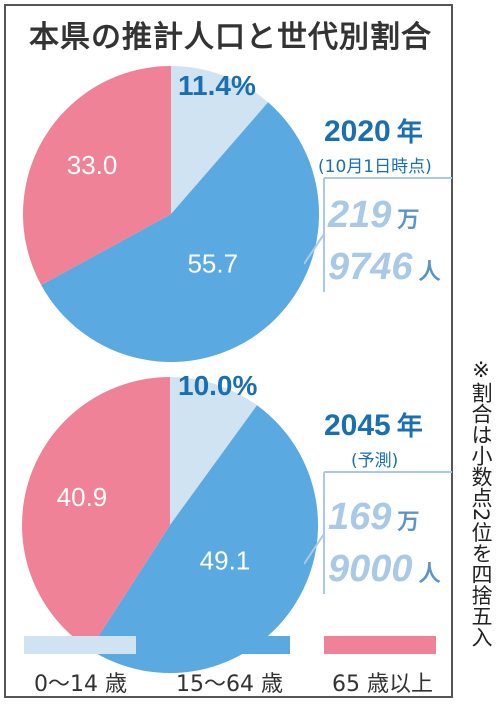 Image resolution: width=500 pixels, height=704 pixels. I want to click on slice-value-label-elderly: 33.0, so click(92, 165).